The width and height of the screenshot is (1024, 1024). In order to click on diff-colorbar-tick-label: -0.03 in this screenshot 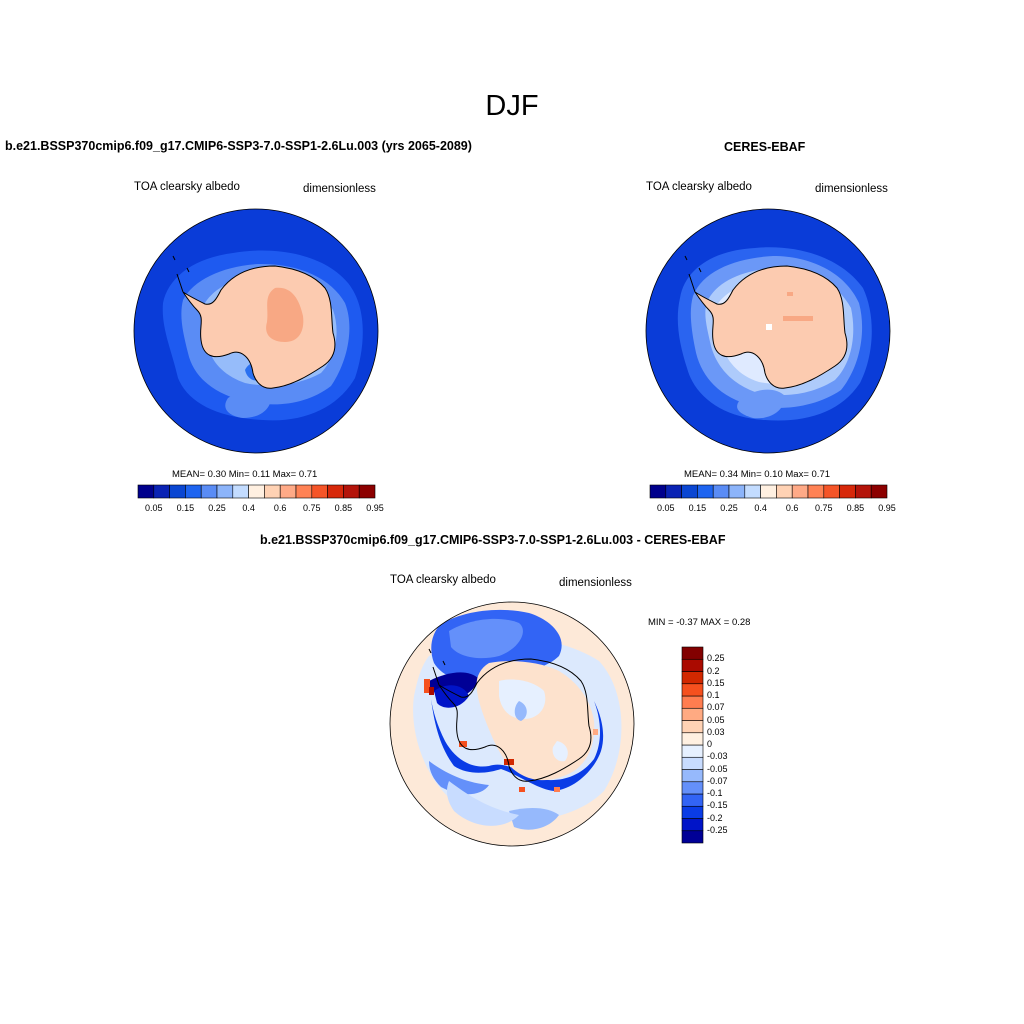, I will do `click(717, 756)`.